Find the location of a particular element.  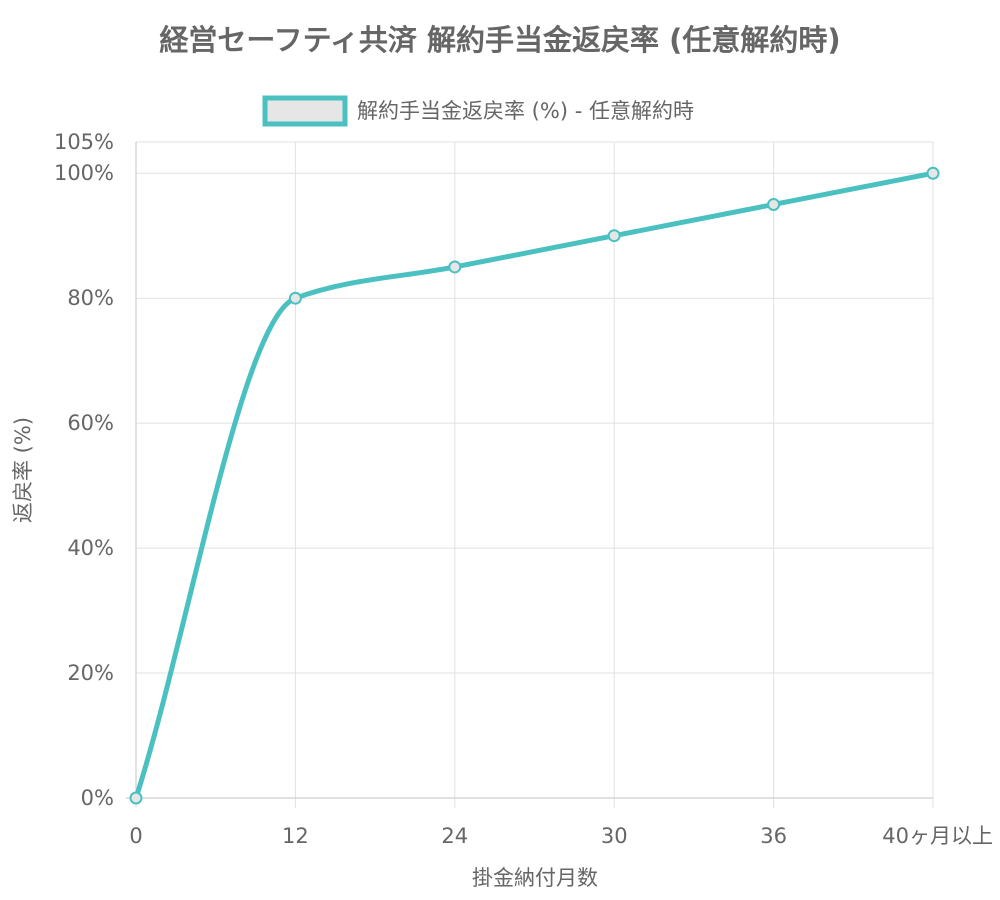

y-tick-label: 40% is located at coordinates (90, 548).